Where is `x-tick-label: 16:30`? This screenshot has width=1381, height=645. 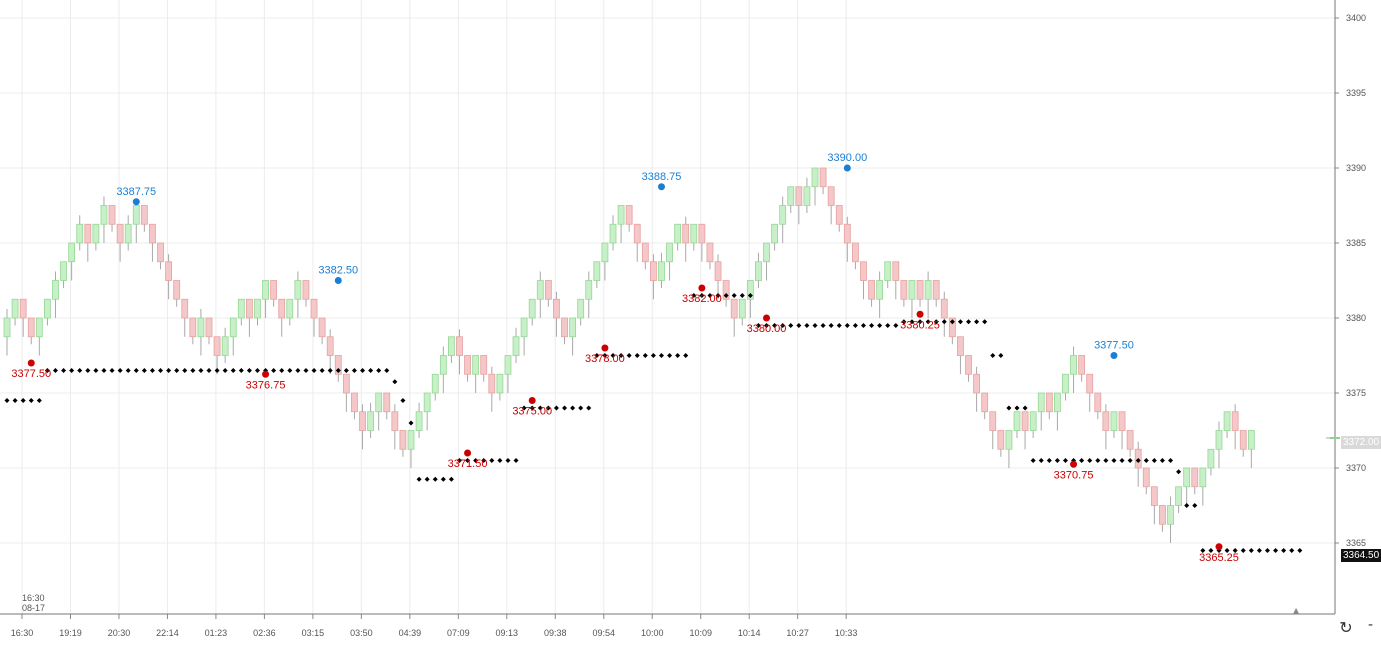
x-tick-label: 16:30 is located at coordinates (22, 633).